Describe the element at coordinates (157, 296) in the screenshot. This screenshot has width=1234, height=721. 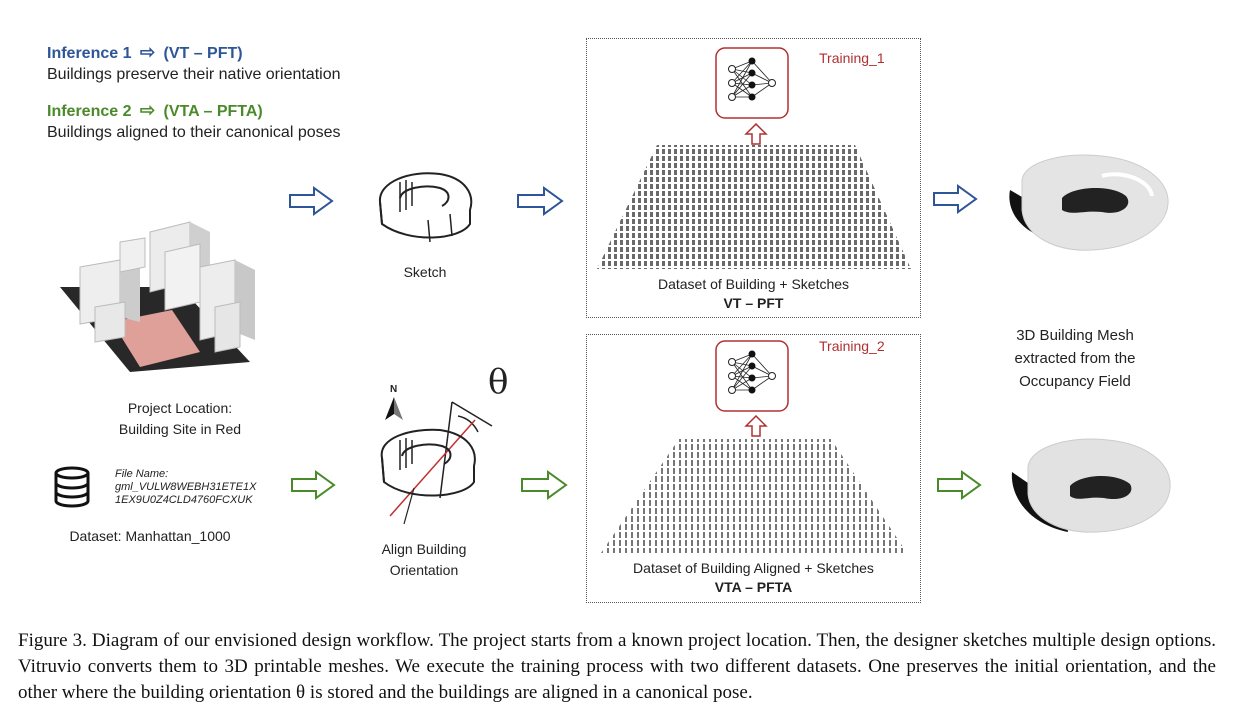
I see `city-block-illustration` at that location.